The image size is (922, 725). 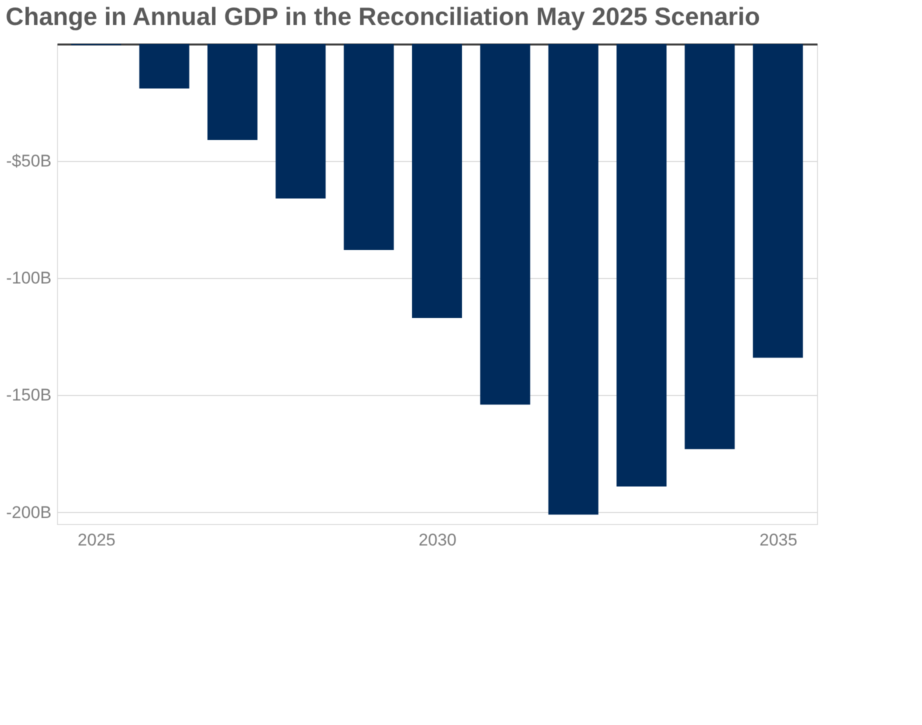 What do you see at coordinates (97, 540) in the screenshot?
I see `x-tick-label: 2025` at bounding box center [97, 540].